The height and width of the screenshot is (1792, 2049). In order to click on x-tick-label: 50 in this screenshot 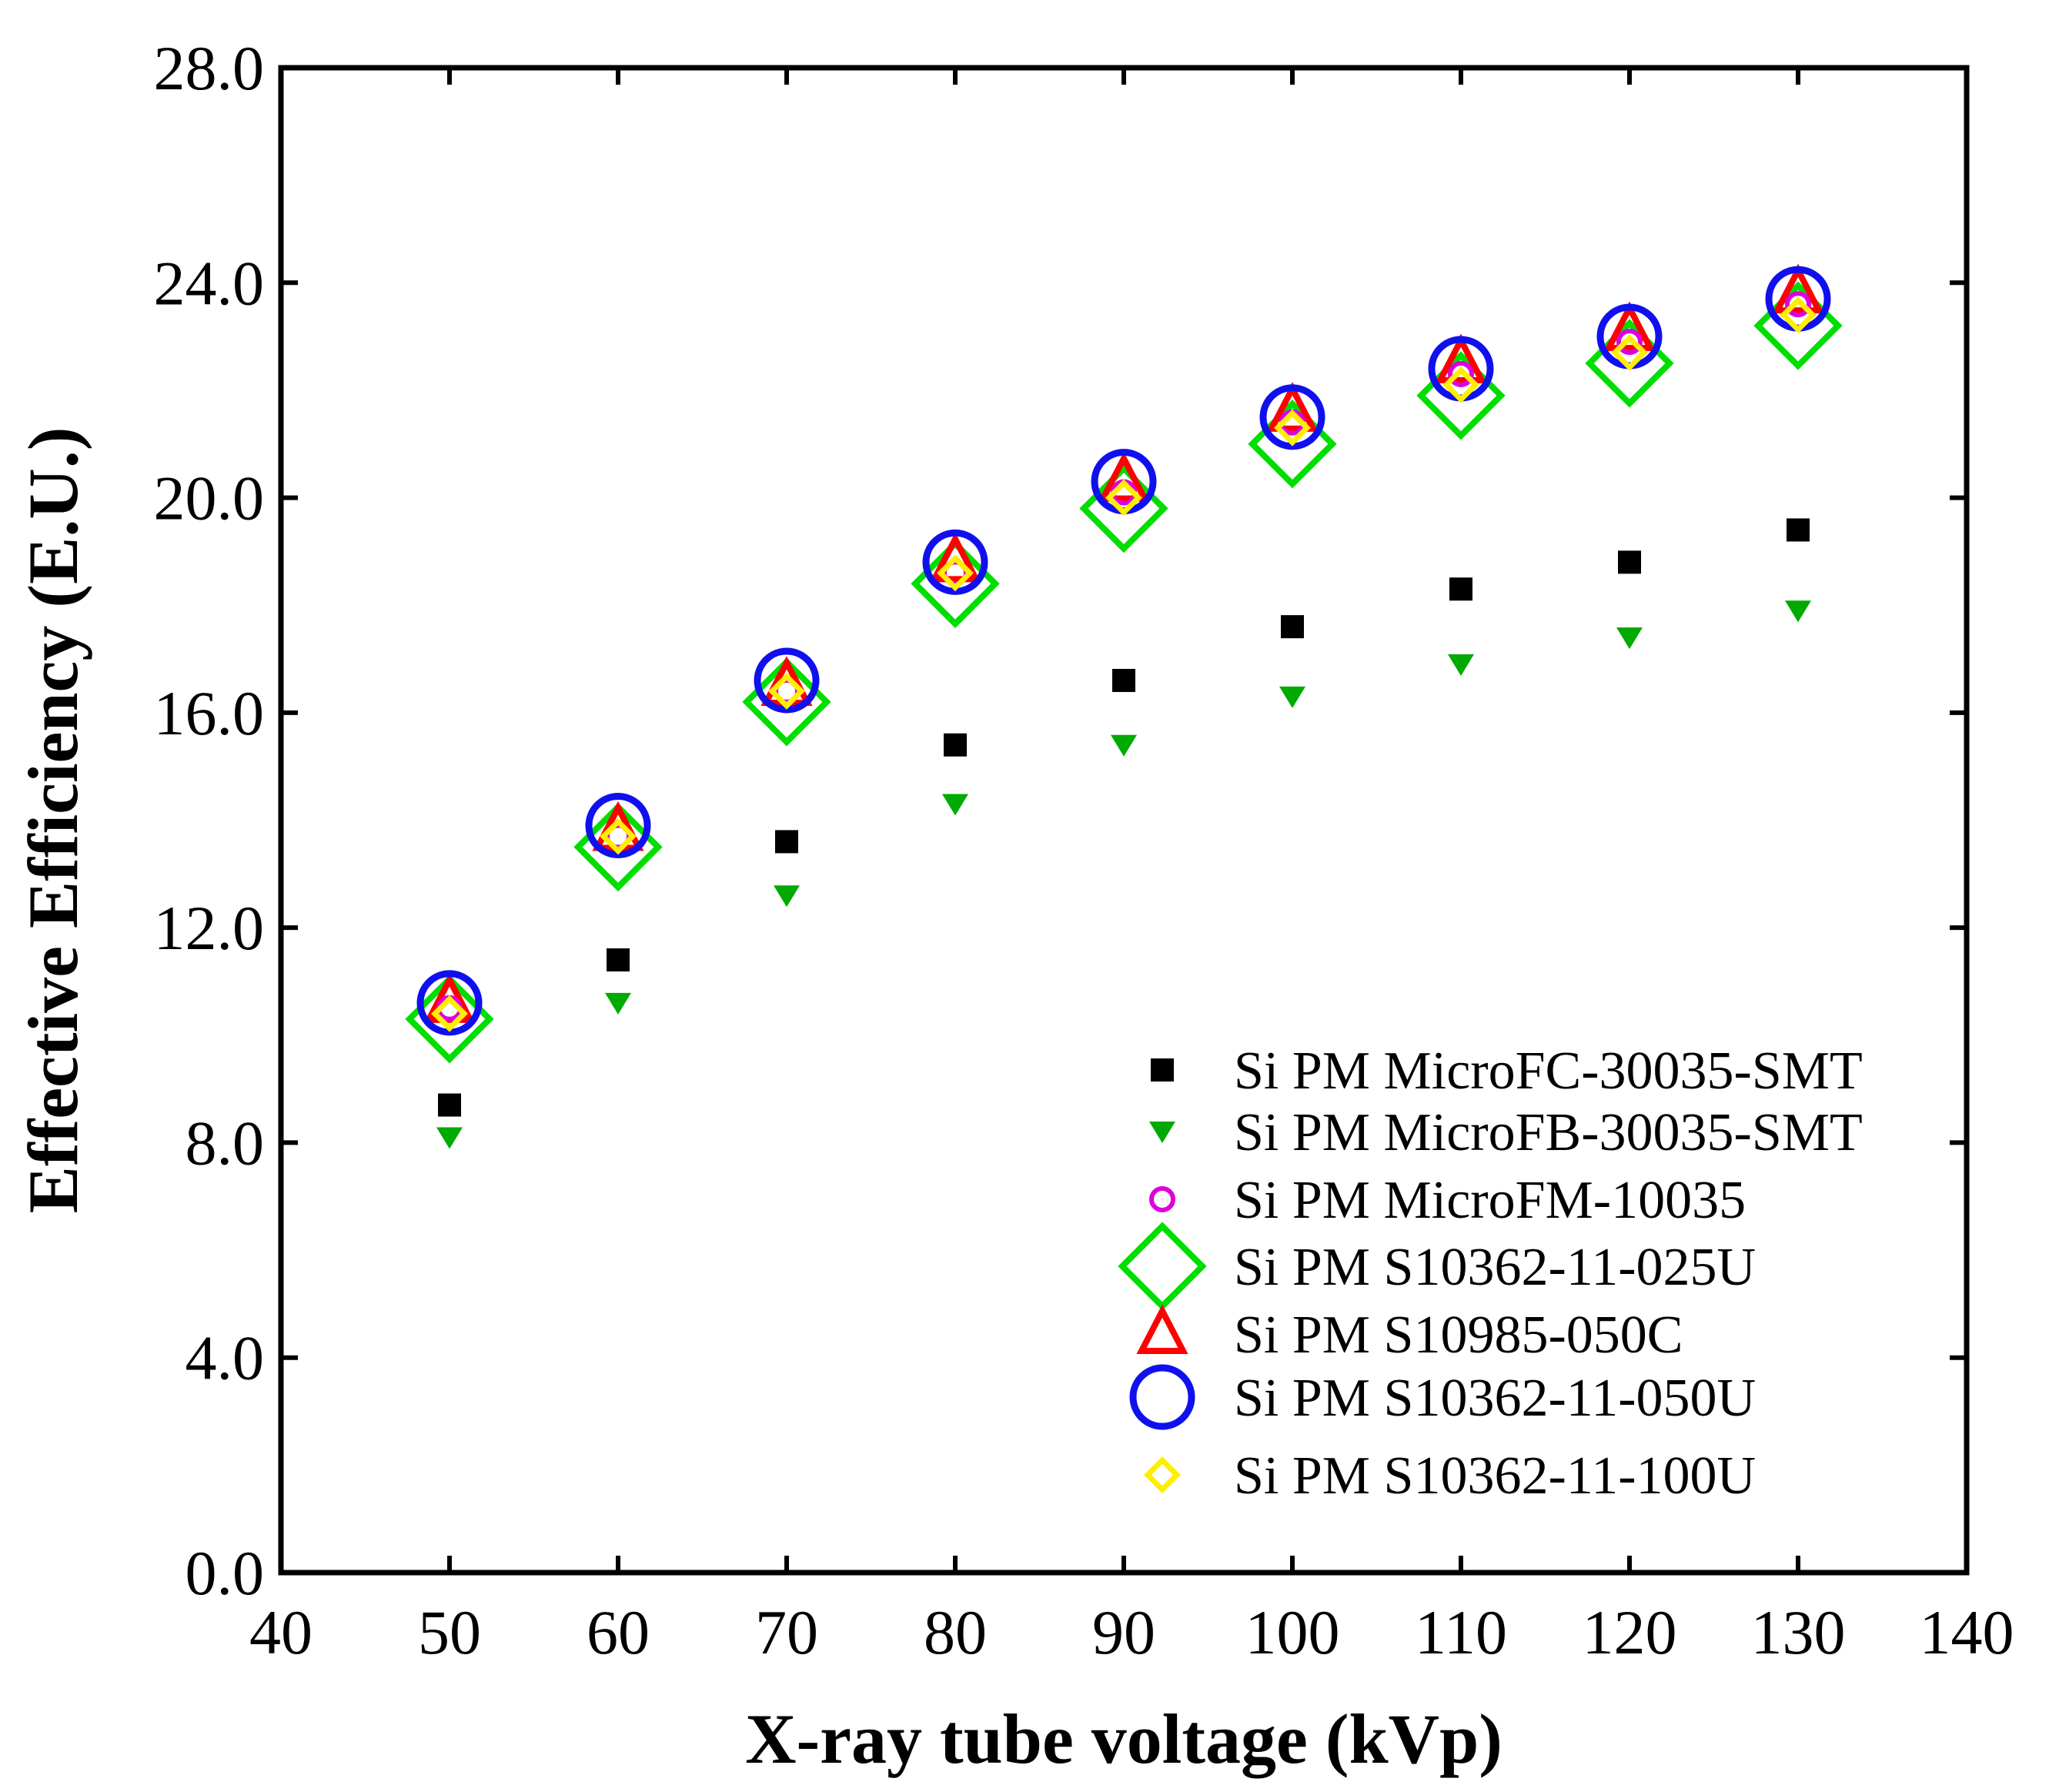, I will do `click(450, 1632)`.